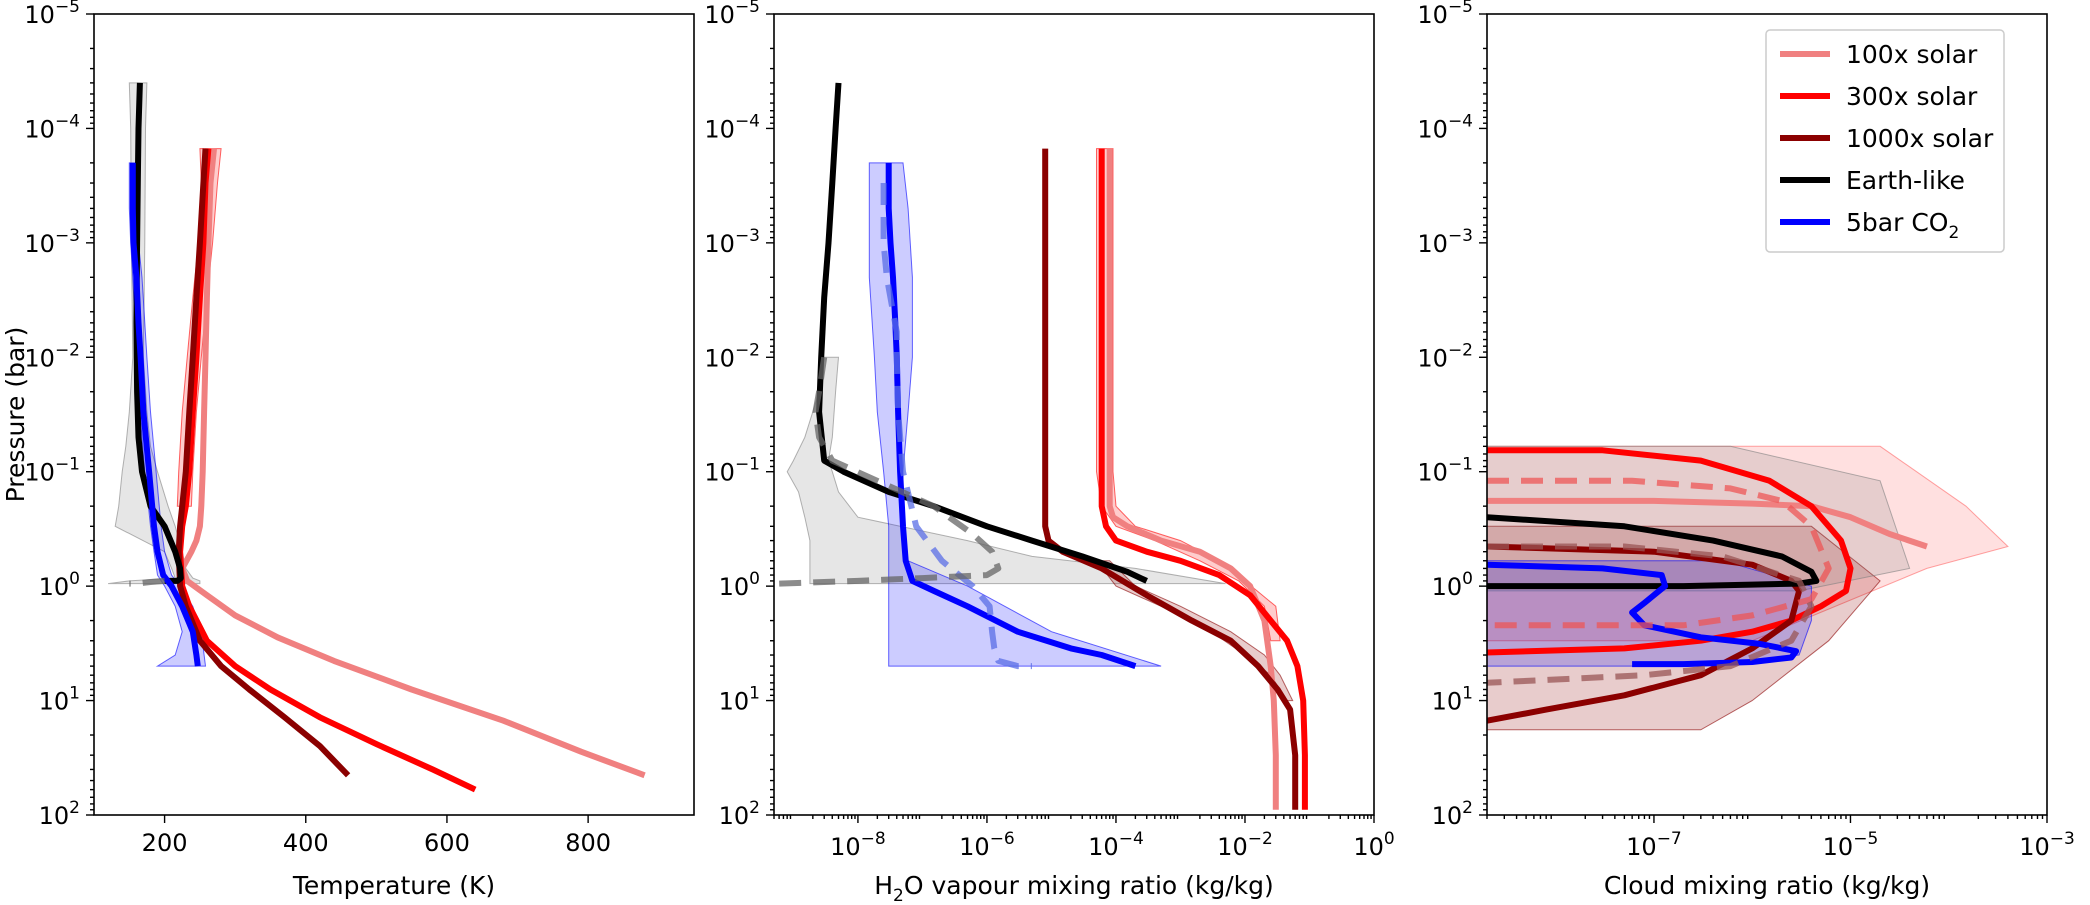  Describe the element at coordinates (1902, 225) in the screenshot. I see `legend-label: 5bar CO2` at that location.